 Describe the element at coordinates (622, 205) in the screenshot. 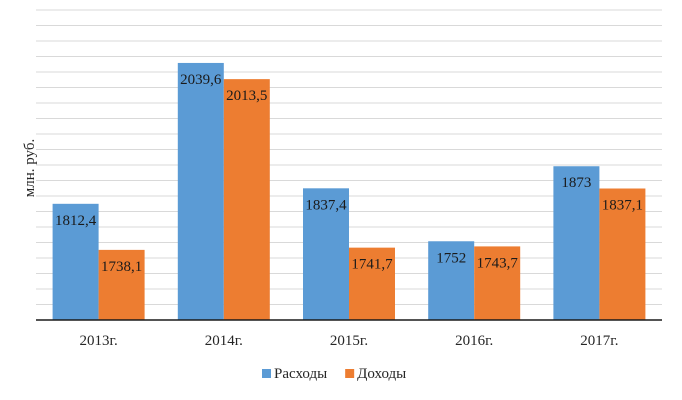

I see `data-label: 1837,1` at that location.